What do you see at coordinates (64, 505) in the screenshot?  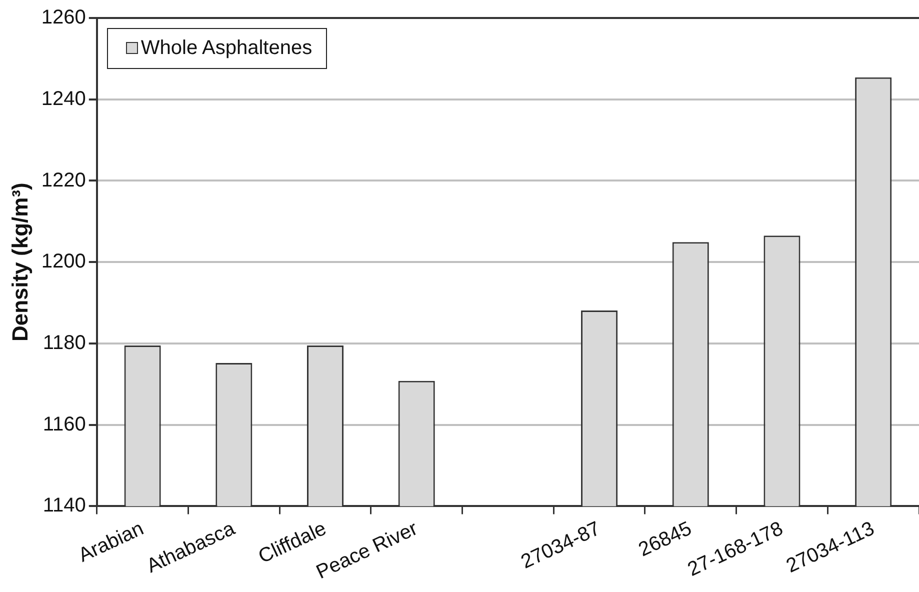 I see `y-tick-label: 1140` at bounding box center [64, 505].